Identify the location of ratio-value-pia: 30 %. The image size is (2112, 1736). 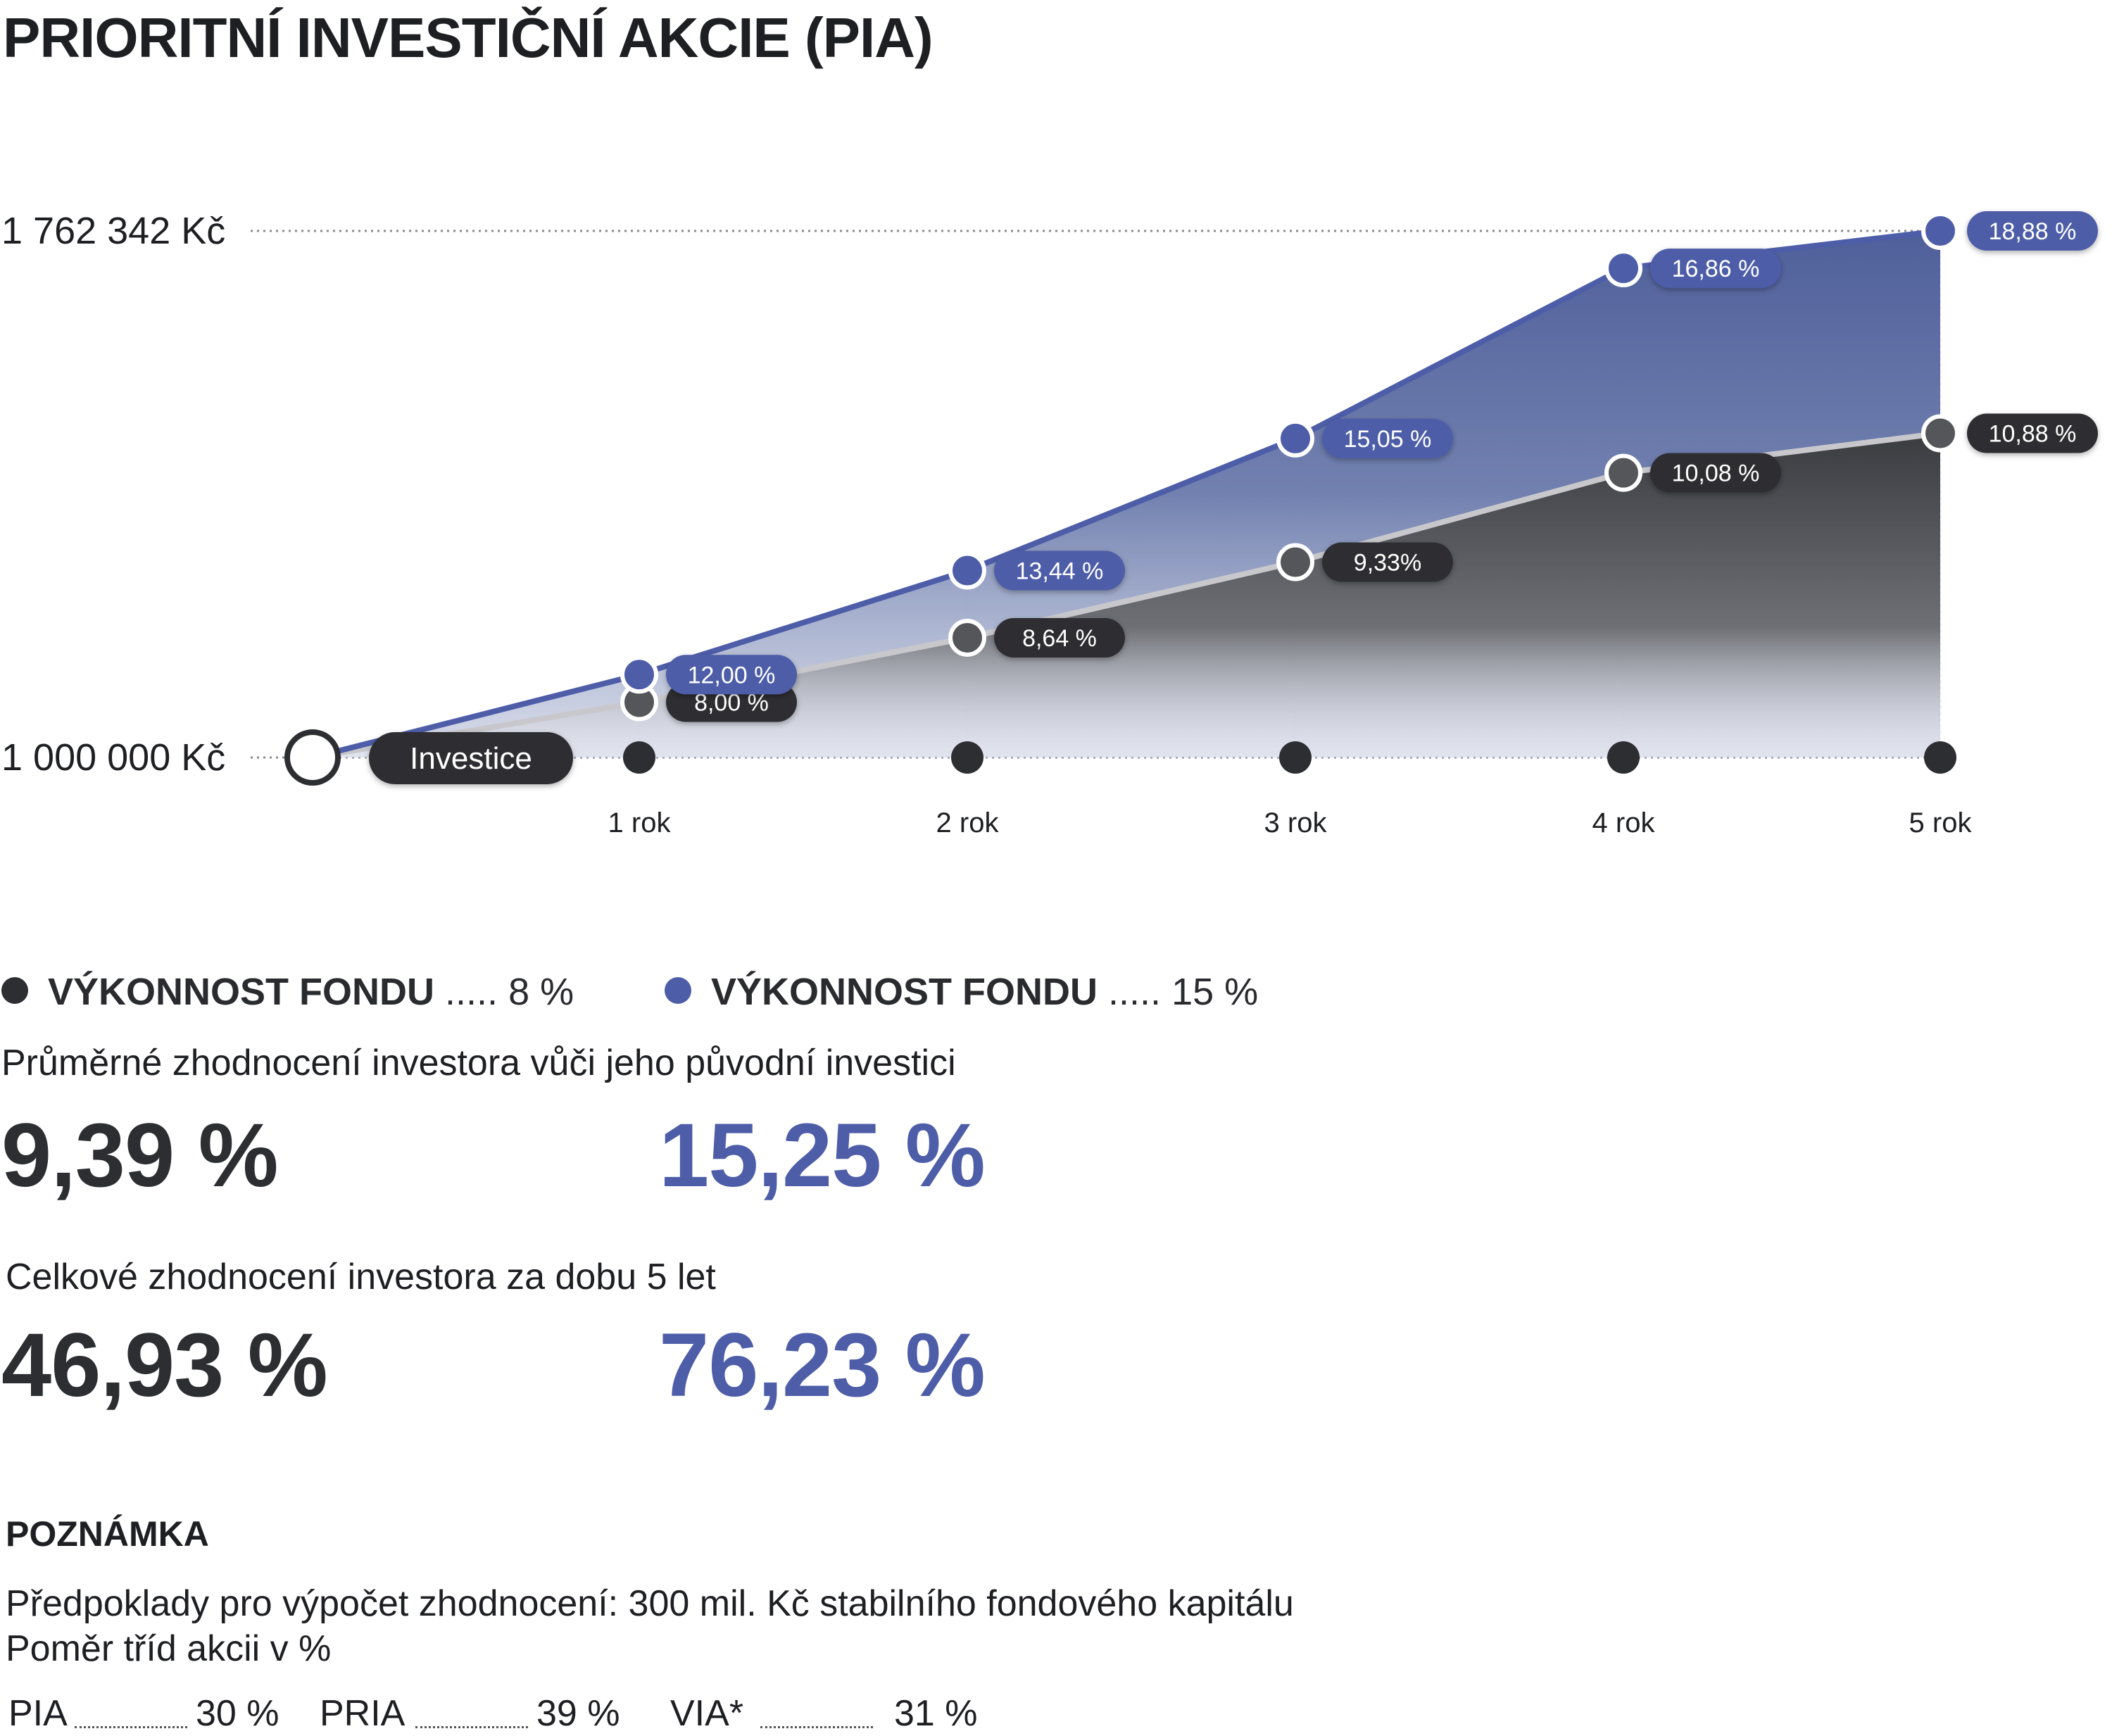
(237, 1713).